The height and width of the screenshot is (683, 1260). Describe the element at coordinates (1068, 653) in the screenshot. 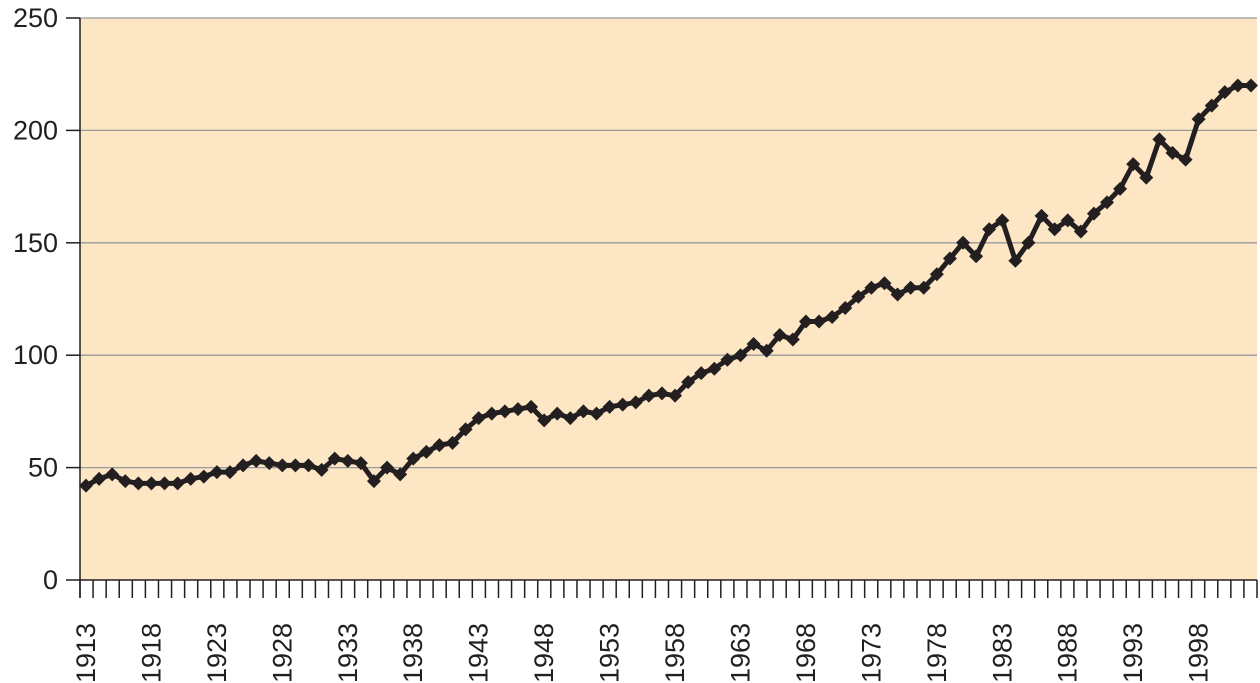

I see `x-tick-label: 1988` at that location.